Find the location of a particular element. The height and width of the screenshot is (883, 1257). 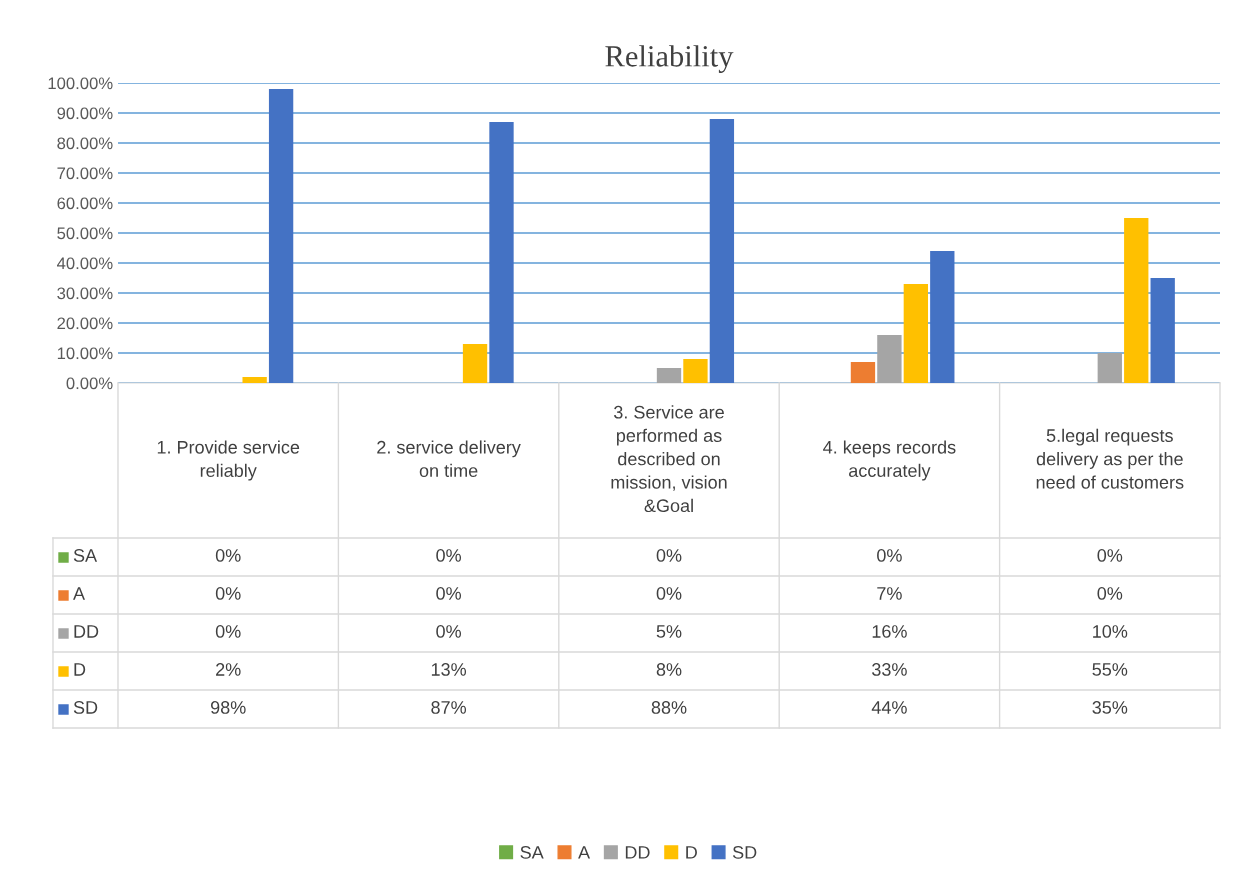

data-label: 2% is located at coordinates (228, 669).